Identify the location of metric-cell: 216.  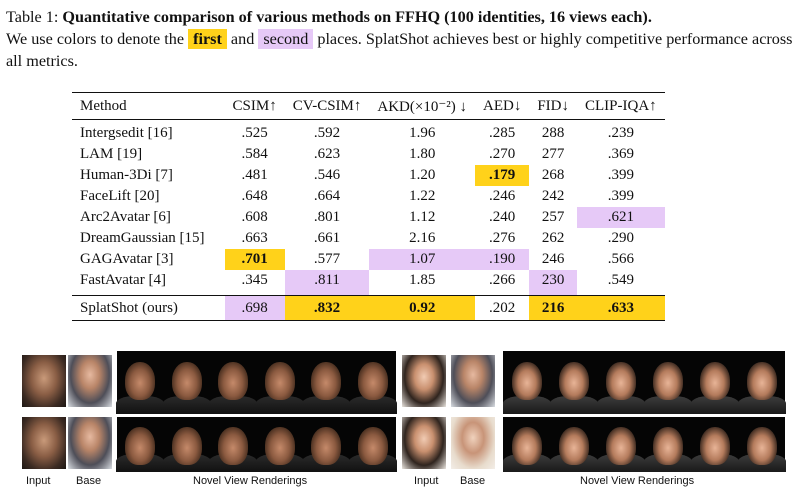
(553, 308).